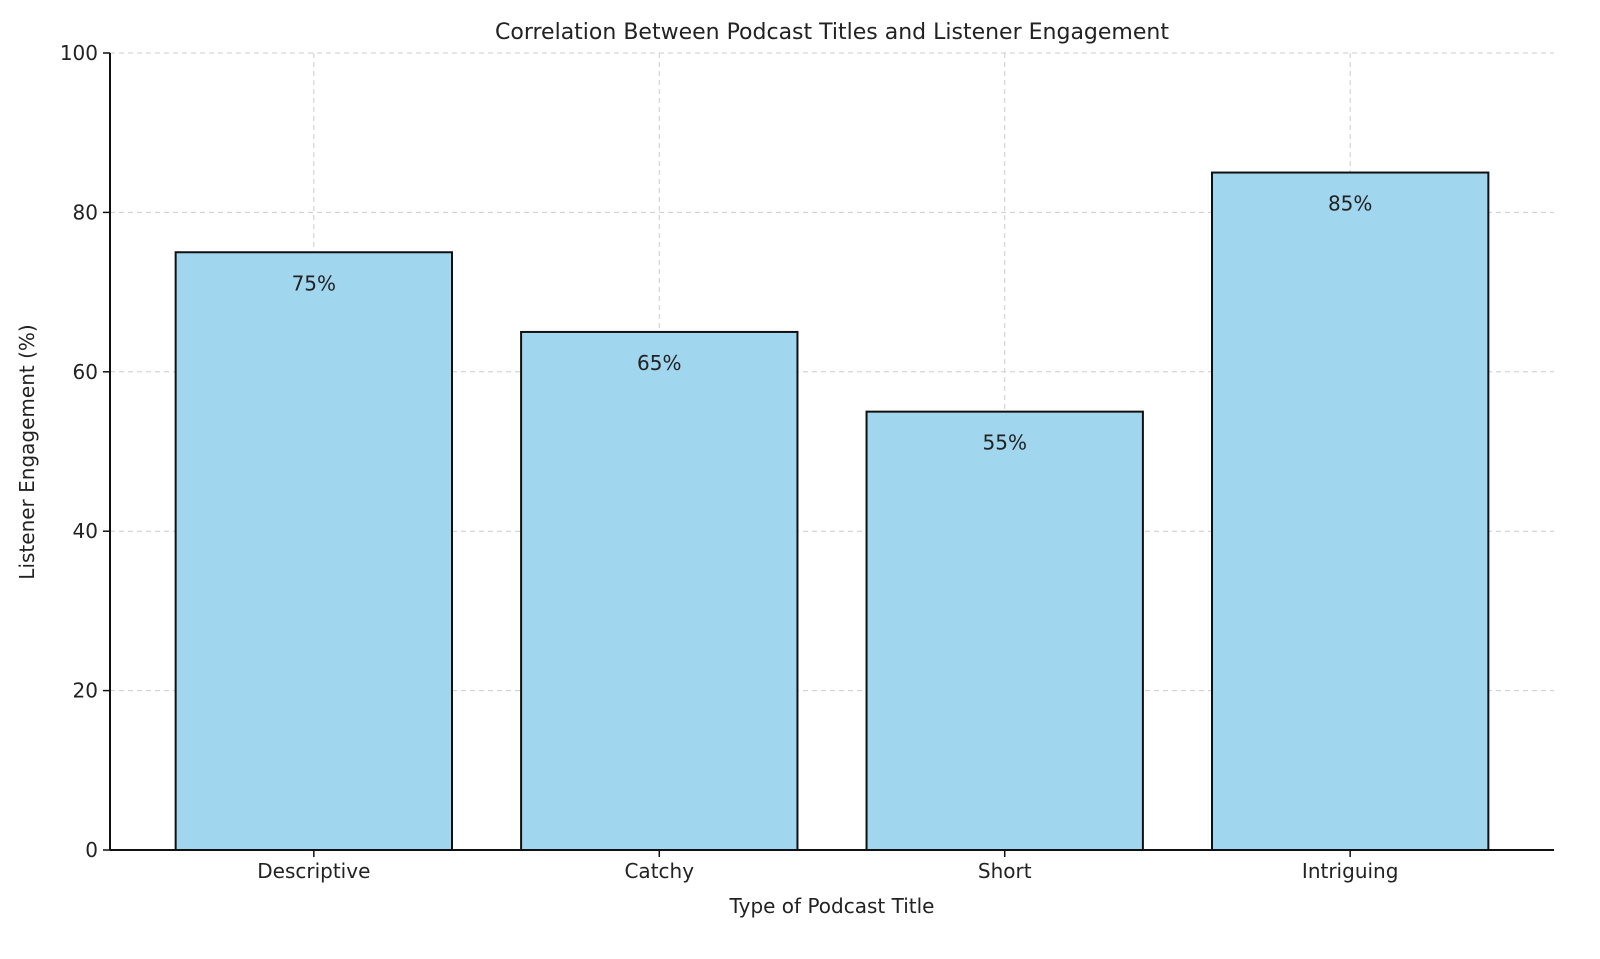 The height and width of the screenshot is (959, 1600). What do you see at coordinates (27, 451) in the screenshot?
I see `y-axis-label: Listener Engagement (%)` at bounding box center [27, 451].